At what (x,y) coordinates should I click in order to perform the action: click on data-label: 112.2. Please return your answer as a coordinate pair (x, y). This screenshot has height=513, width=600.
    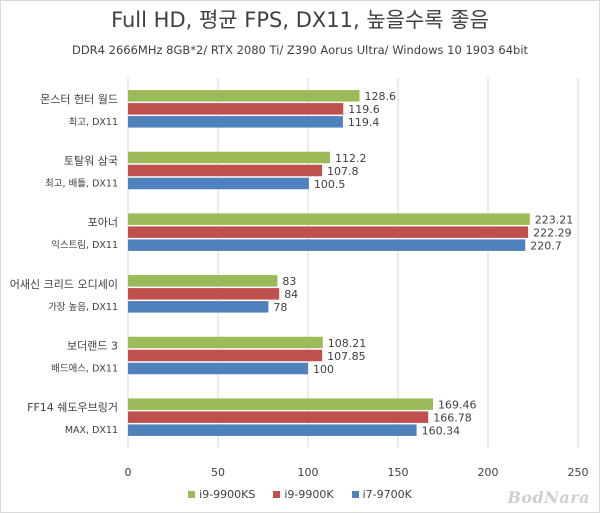
    Looking at the image, I should click on (351, 158).